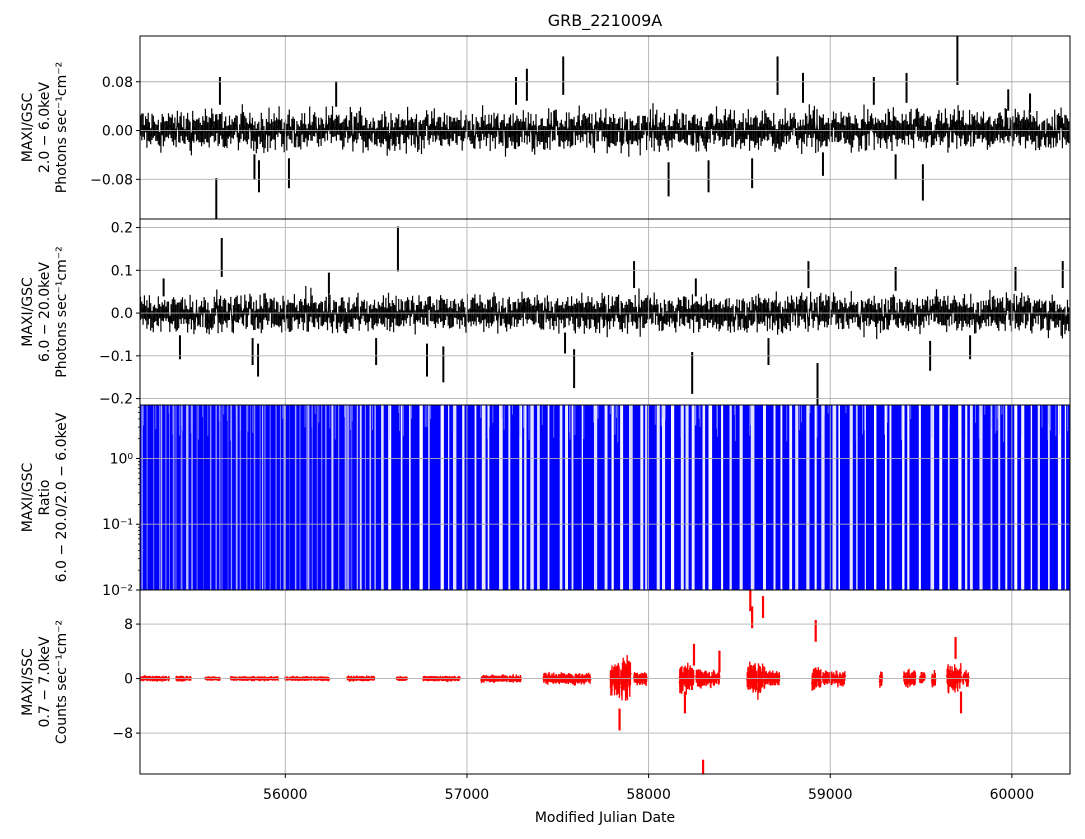 This screenshot has height=839, width=1085. Describe the element at coordinates (605, 130) in the screenshot. I see `error-bars` at that location.